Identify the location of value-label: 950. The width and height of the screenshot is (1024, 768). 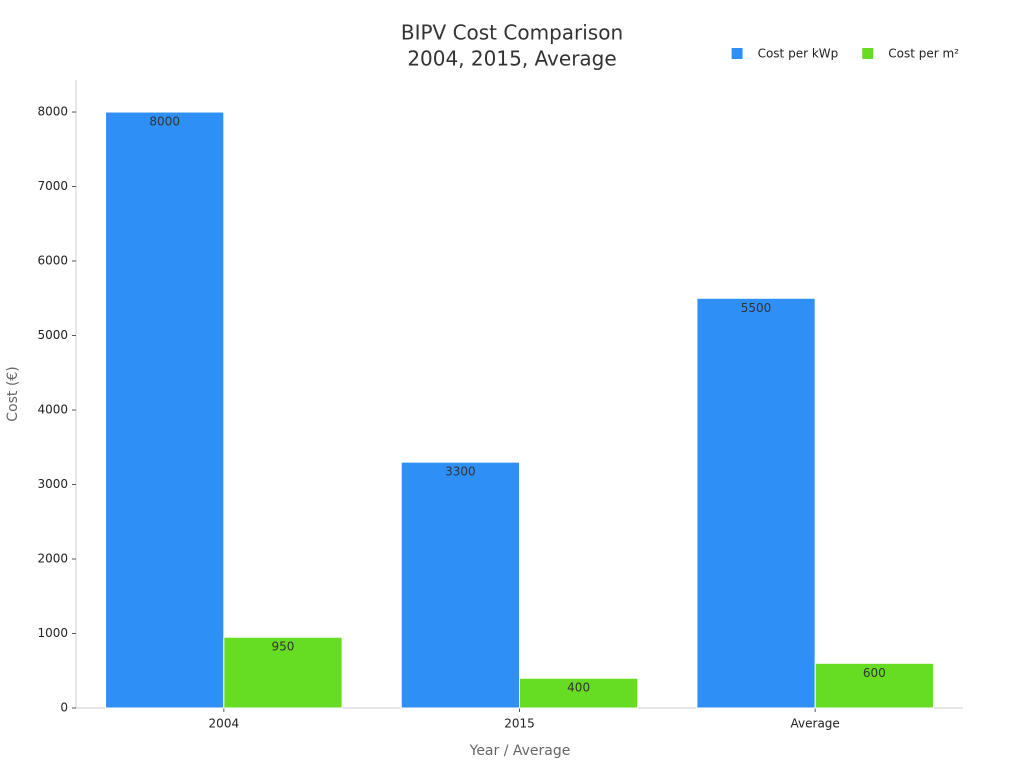
(283, 647).